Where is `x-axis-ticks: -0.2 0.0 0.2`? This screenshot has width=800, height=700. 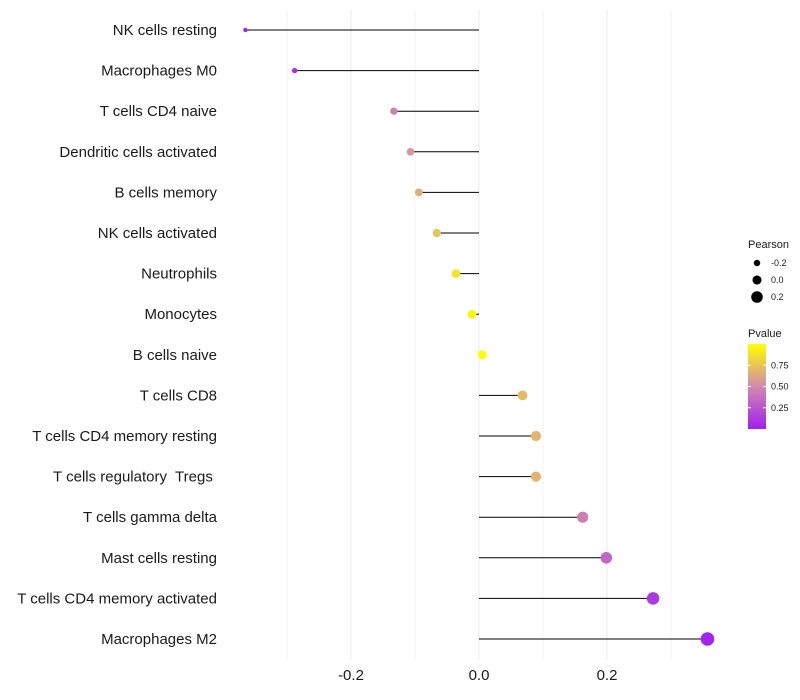
x-axis-ticks: -0.2 0.0 0.2 is located at coordinates (477, 675).